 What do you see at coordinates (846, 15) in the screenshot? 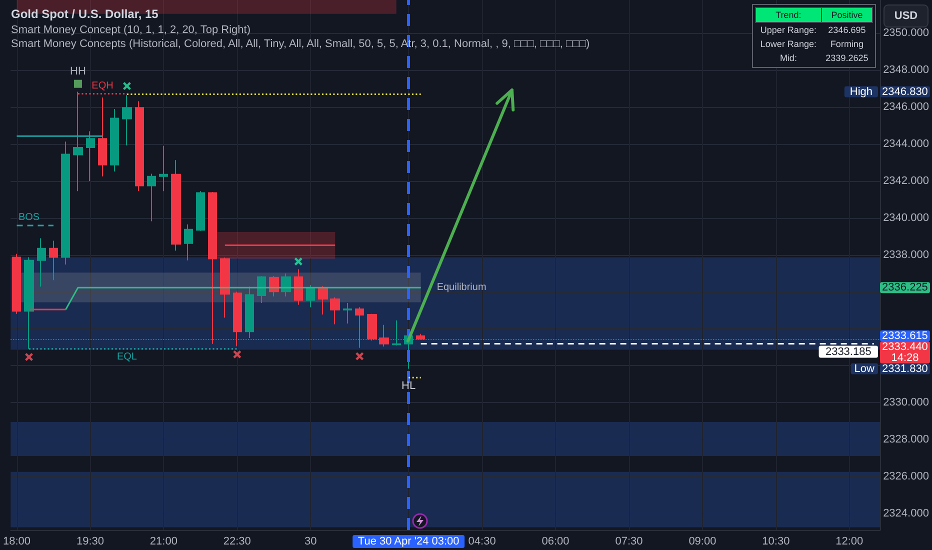
I see `annotation: Positive` at bounding box center [846, 15].